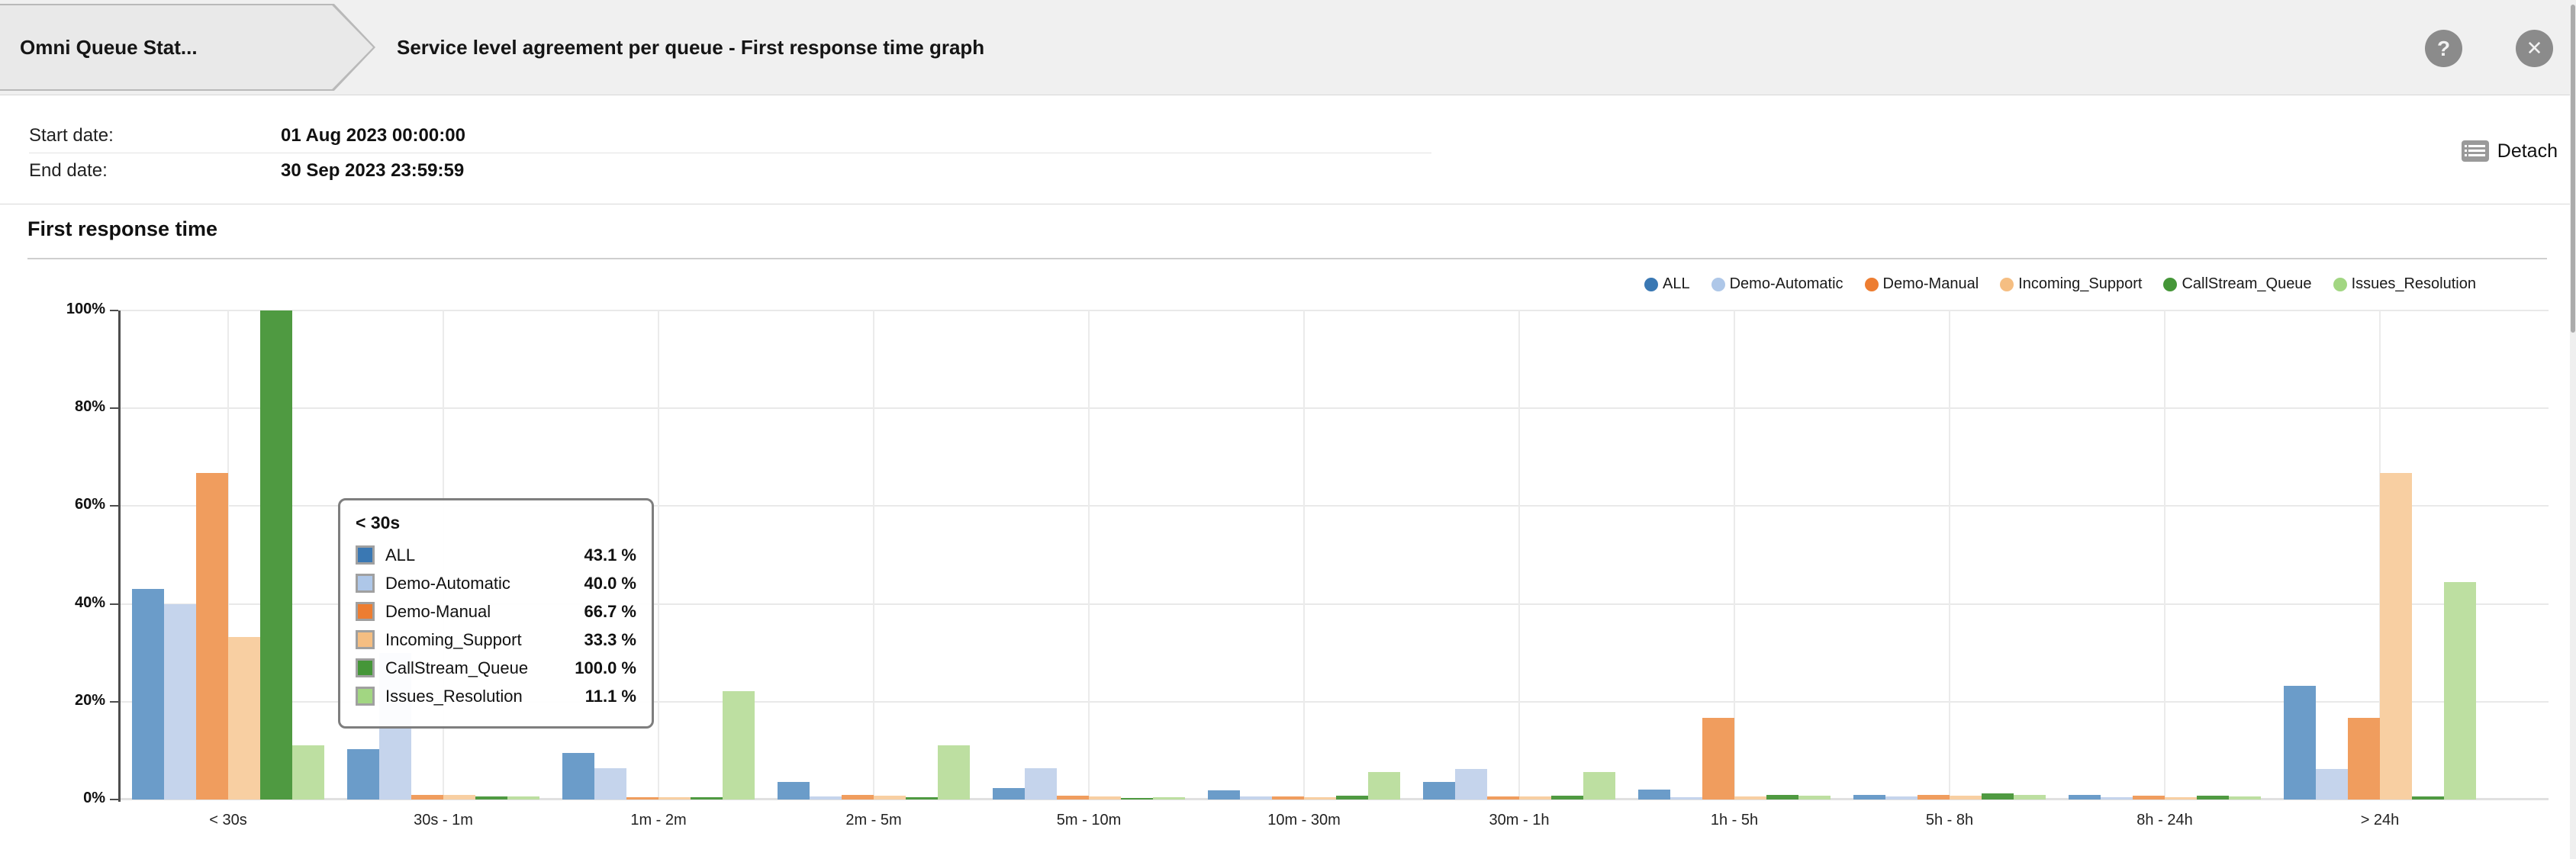  What do you see at coordinates (1949, 820) in the screenshot?
I see `x-tick-label: 5h - 8h` at bounding box center [1949, 820].